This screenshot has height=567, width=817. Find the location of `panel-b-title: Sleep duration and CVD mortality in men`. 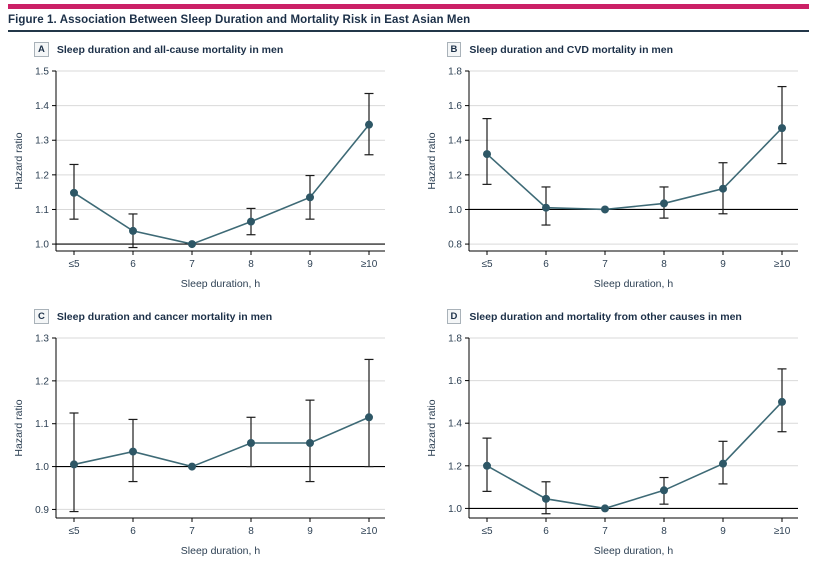

panel-b-title: Sleep duration and CVD mortality in men is located at coordinates (571, 49).